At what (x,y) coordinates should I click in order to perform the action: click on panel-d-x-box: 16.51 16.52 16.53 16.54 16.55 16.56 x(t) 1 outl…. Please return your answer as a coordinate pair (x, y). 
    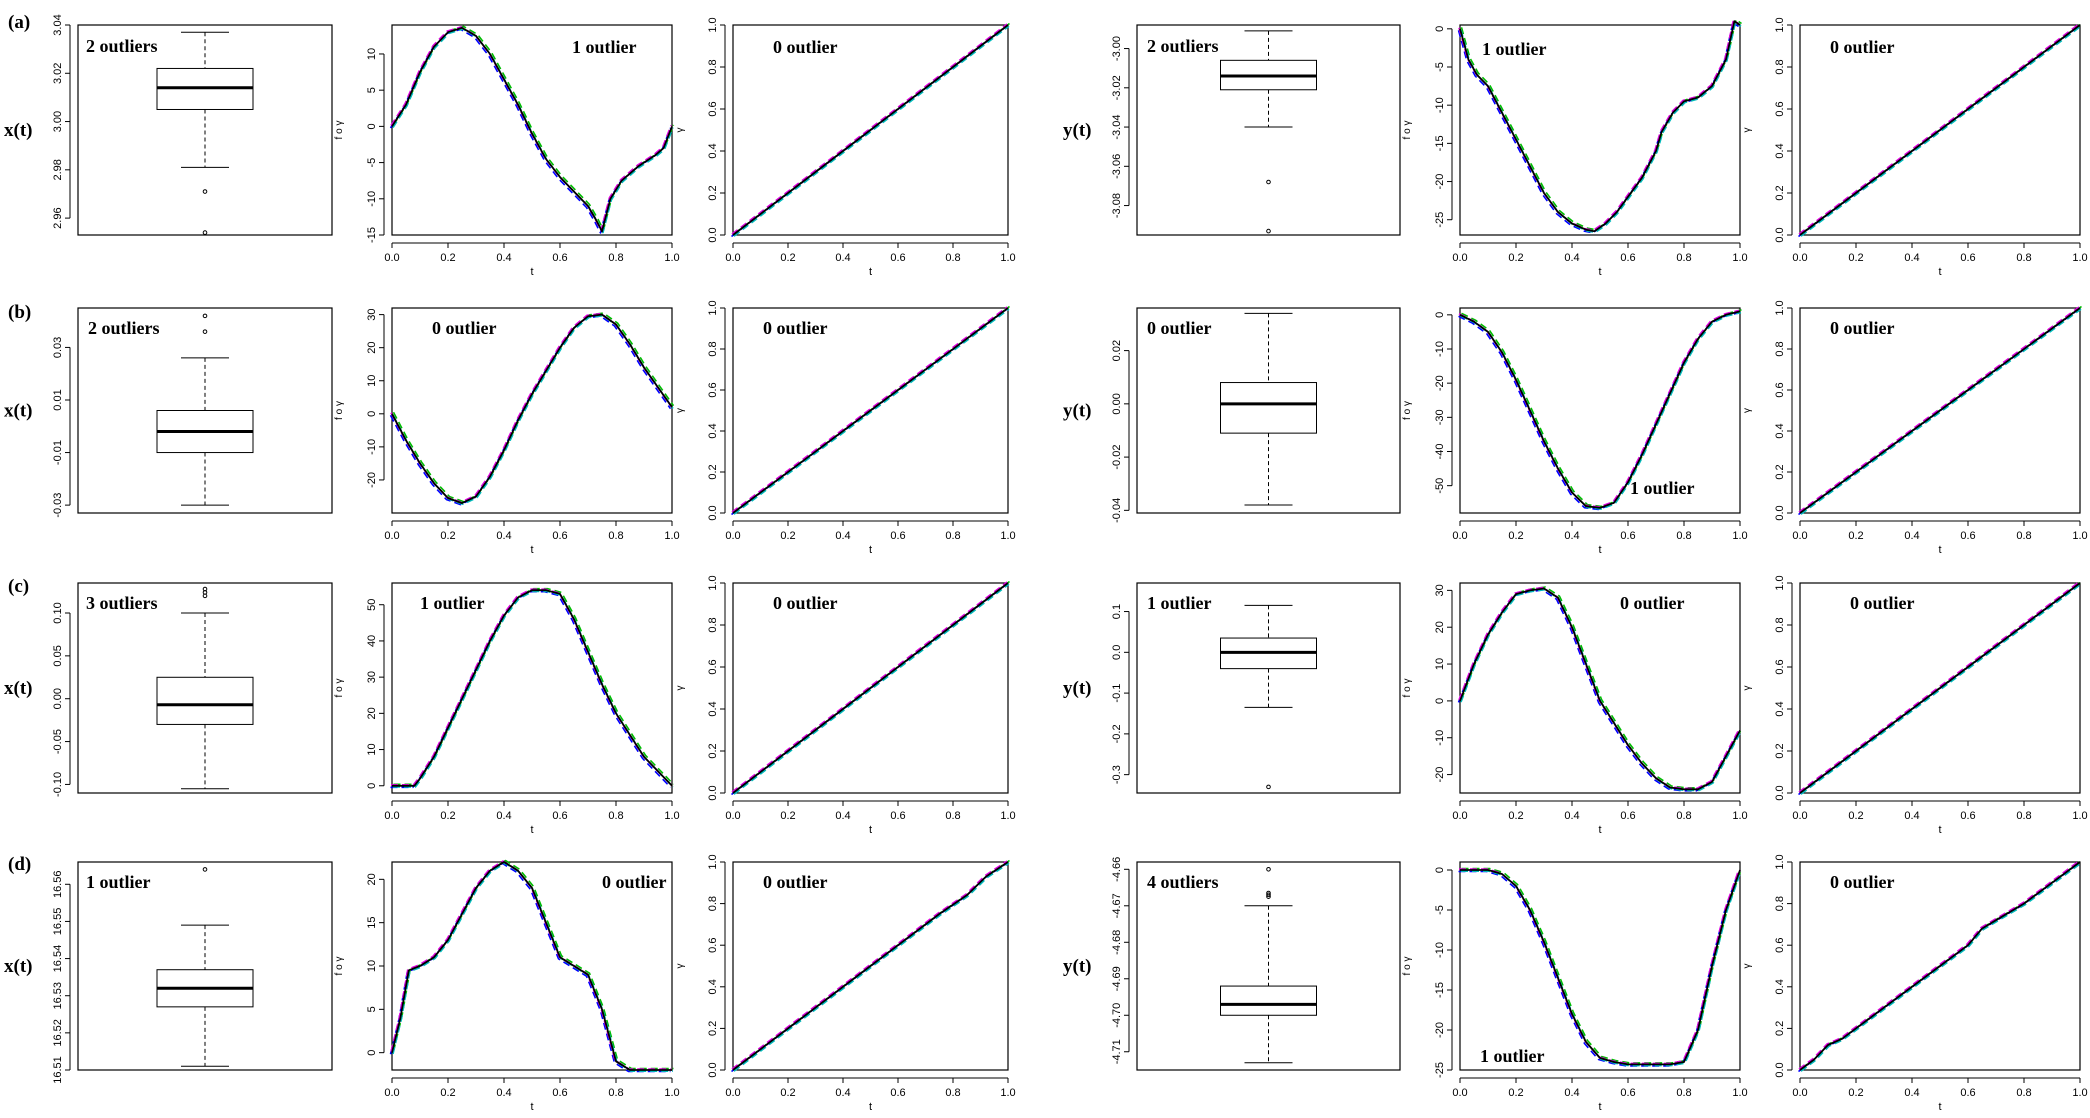
    Looking at the image, I should click on (168, 972).